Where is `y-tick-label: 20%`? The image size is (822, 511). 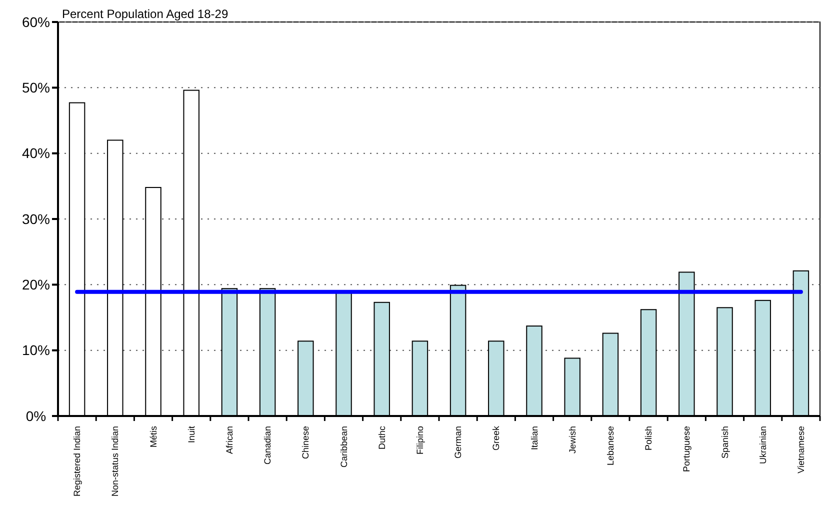
y-tick-label: 20% is located at coordinates (36, 284).